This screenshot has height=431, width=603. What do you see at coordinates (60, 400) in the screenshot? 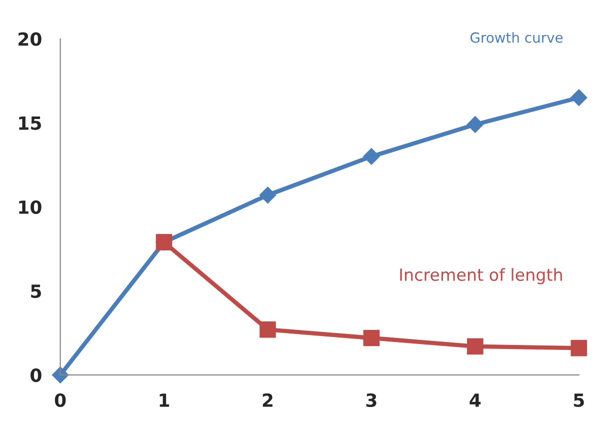
I see `x-tick-label: 0` at bounding box center [60, 400].